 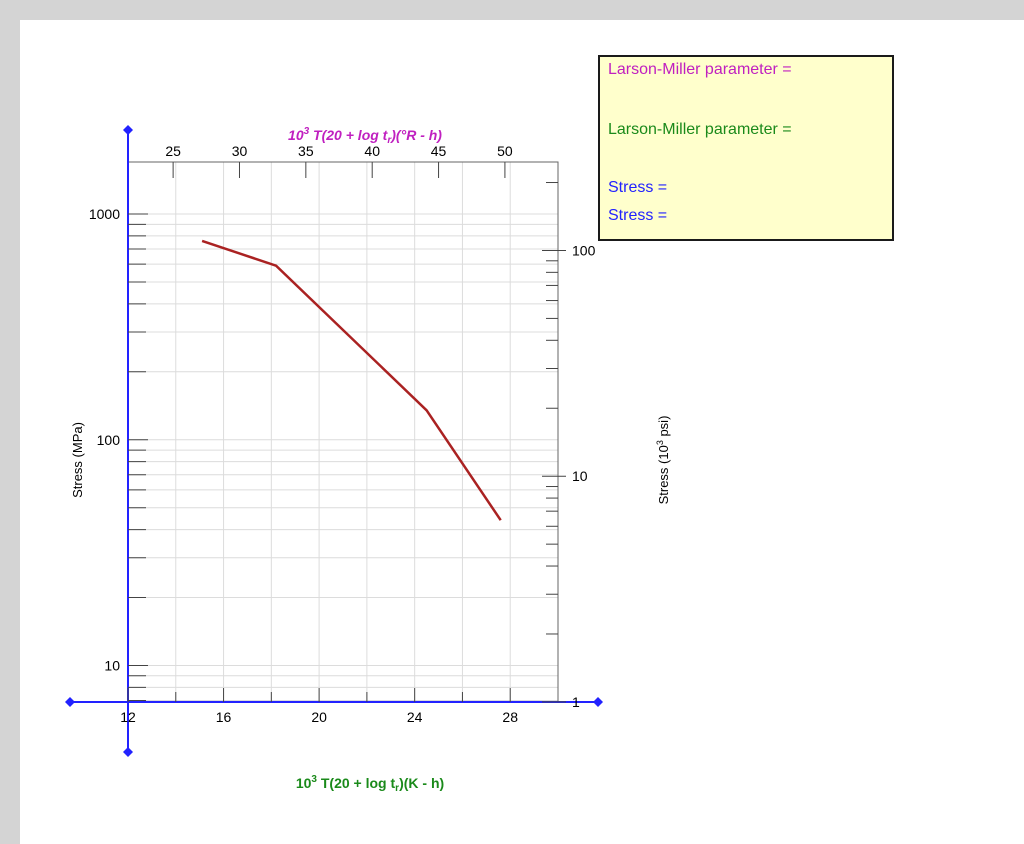 I want to click on left-tick-label: 10, so click(x=112, y=665).